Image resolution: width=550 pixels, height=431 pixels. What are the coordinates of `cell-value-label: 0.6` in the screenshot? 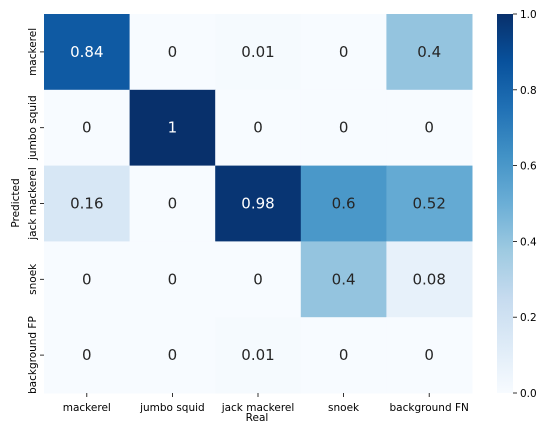 It's located at (344, 204).